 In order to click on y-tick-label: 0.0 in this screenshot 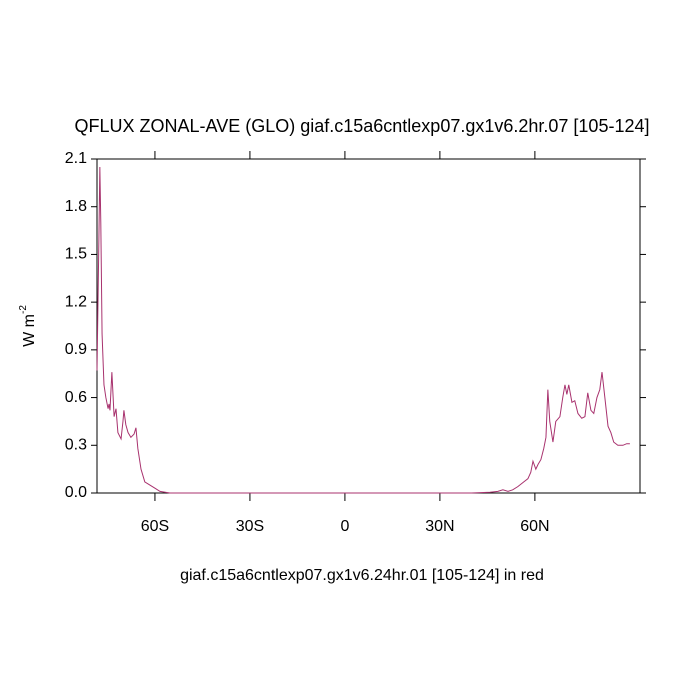, I will do `click(76, 492)`.